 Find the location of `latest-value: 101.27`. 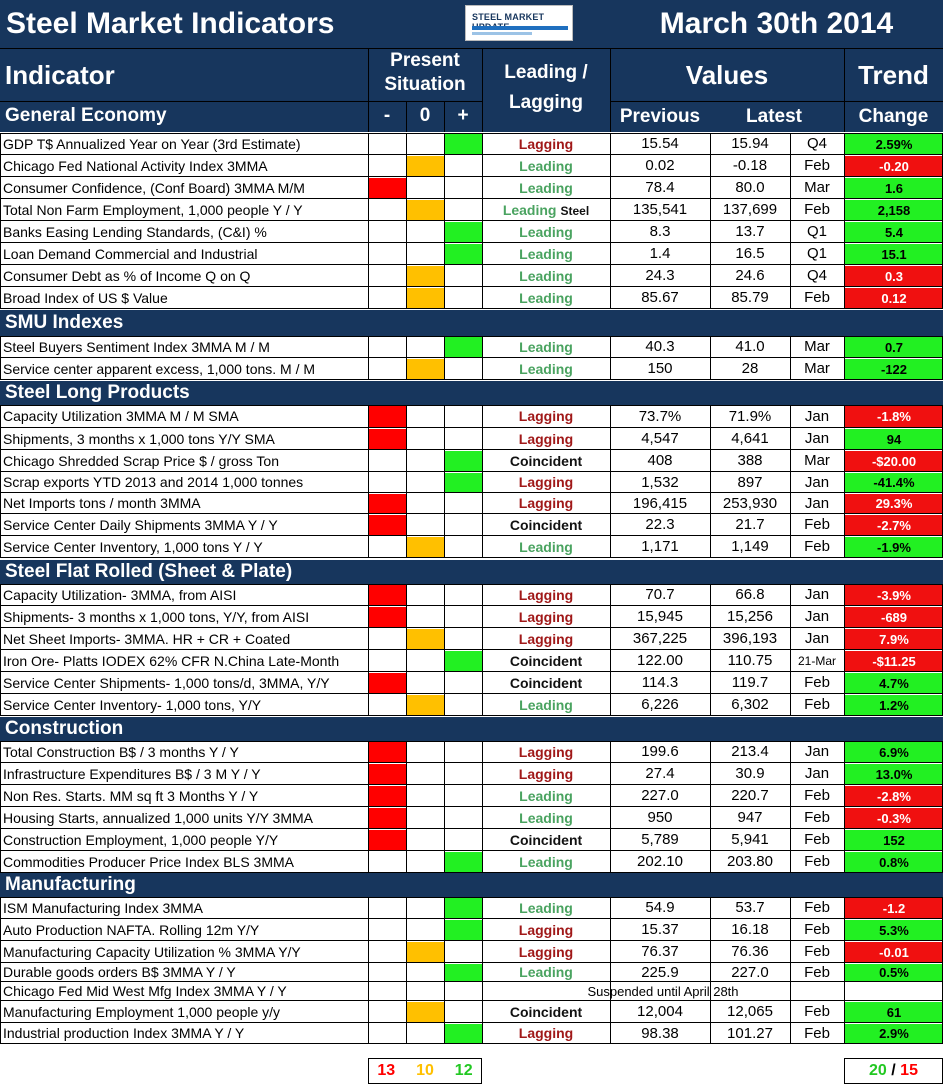

latest-value: 101.27 is located at coordinates (750, 1033).